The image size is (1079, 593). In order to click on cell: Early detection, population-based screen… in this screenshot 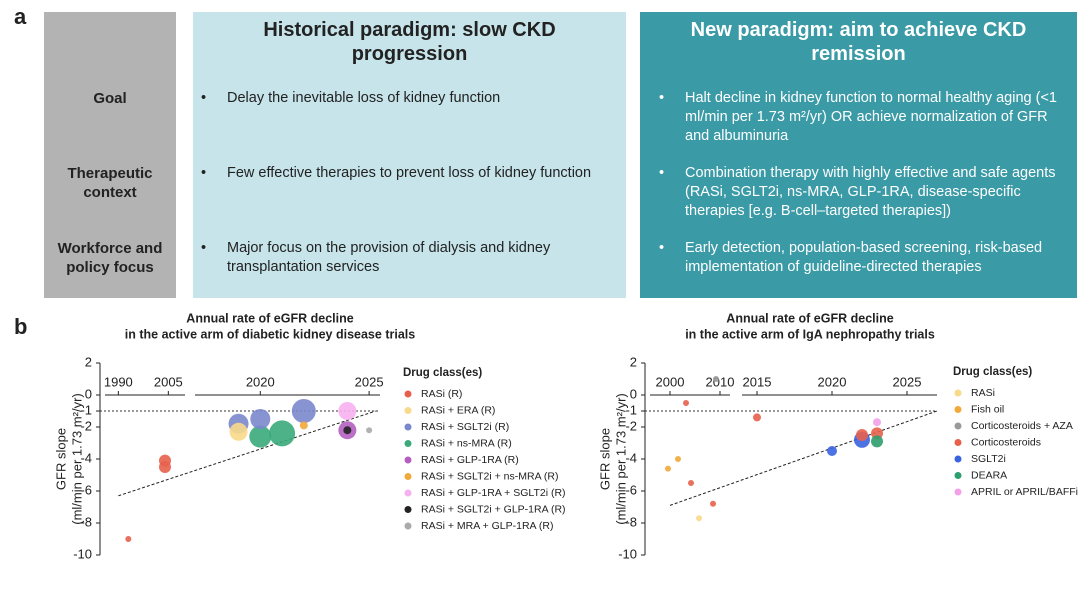, I will do `click(867, 258)`.